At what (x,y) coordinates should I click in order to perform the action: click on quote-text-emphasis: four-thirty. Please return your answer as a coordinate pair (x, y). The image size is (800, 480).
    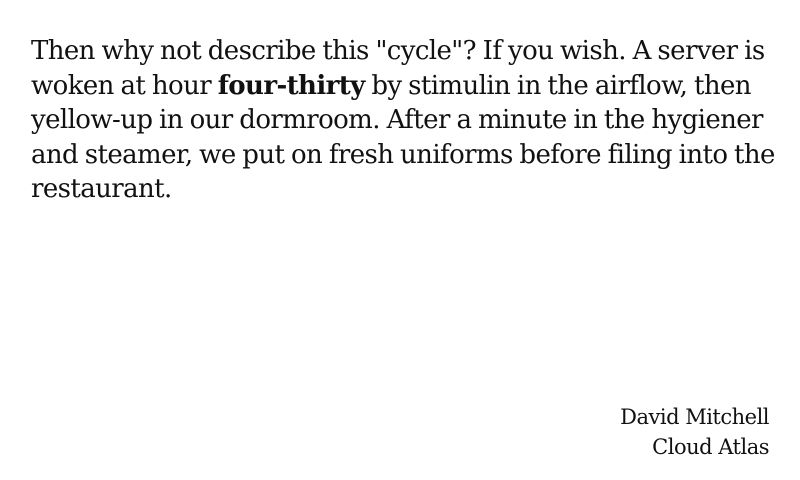
    Looking at the image, I should click on (291, 85).